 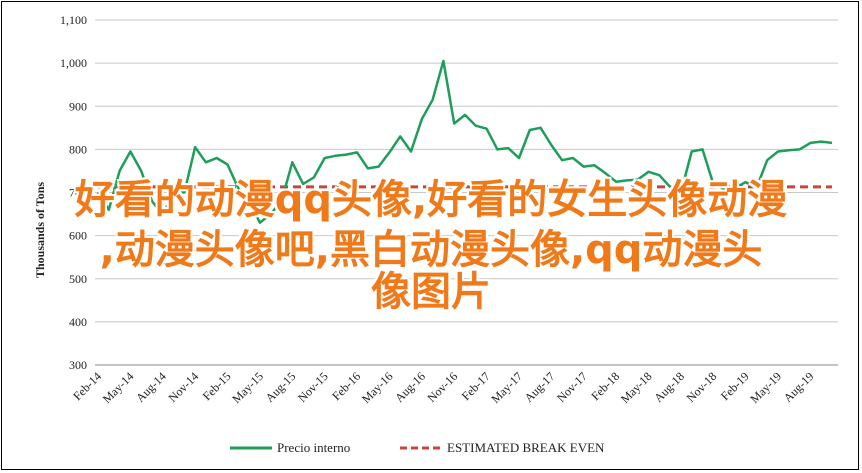 What do you see at coordinates (183, 387) in the screenshot?
I see `x-tick-label: Nov-14` at bounding box center [183, 387].